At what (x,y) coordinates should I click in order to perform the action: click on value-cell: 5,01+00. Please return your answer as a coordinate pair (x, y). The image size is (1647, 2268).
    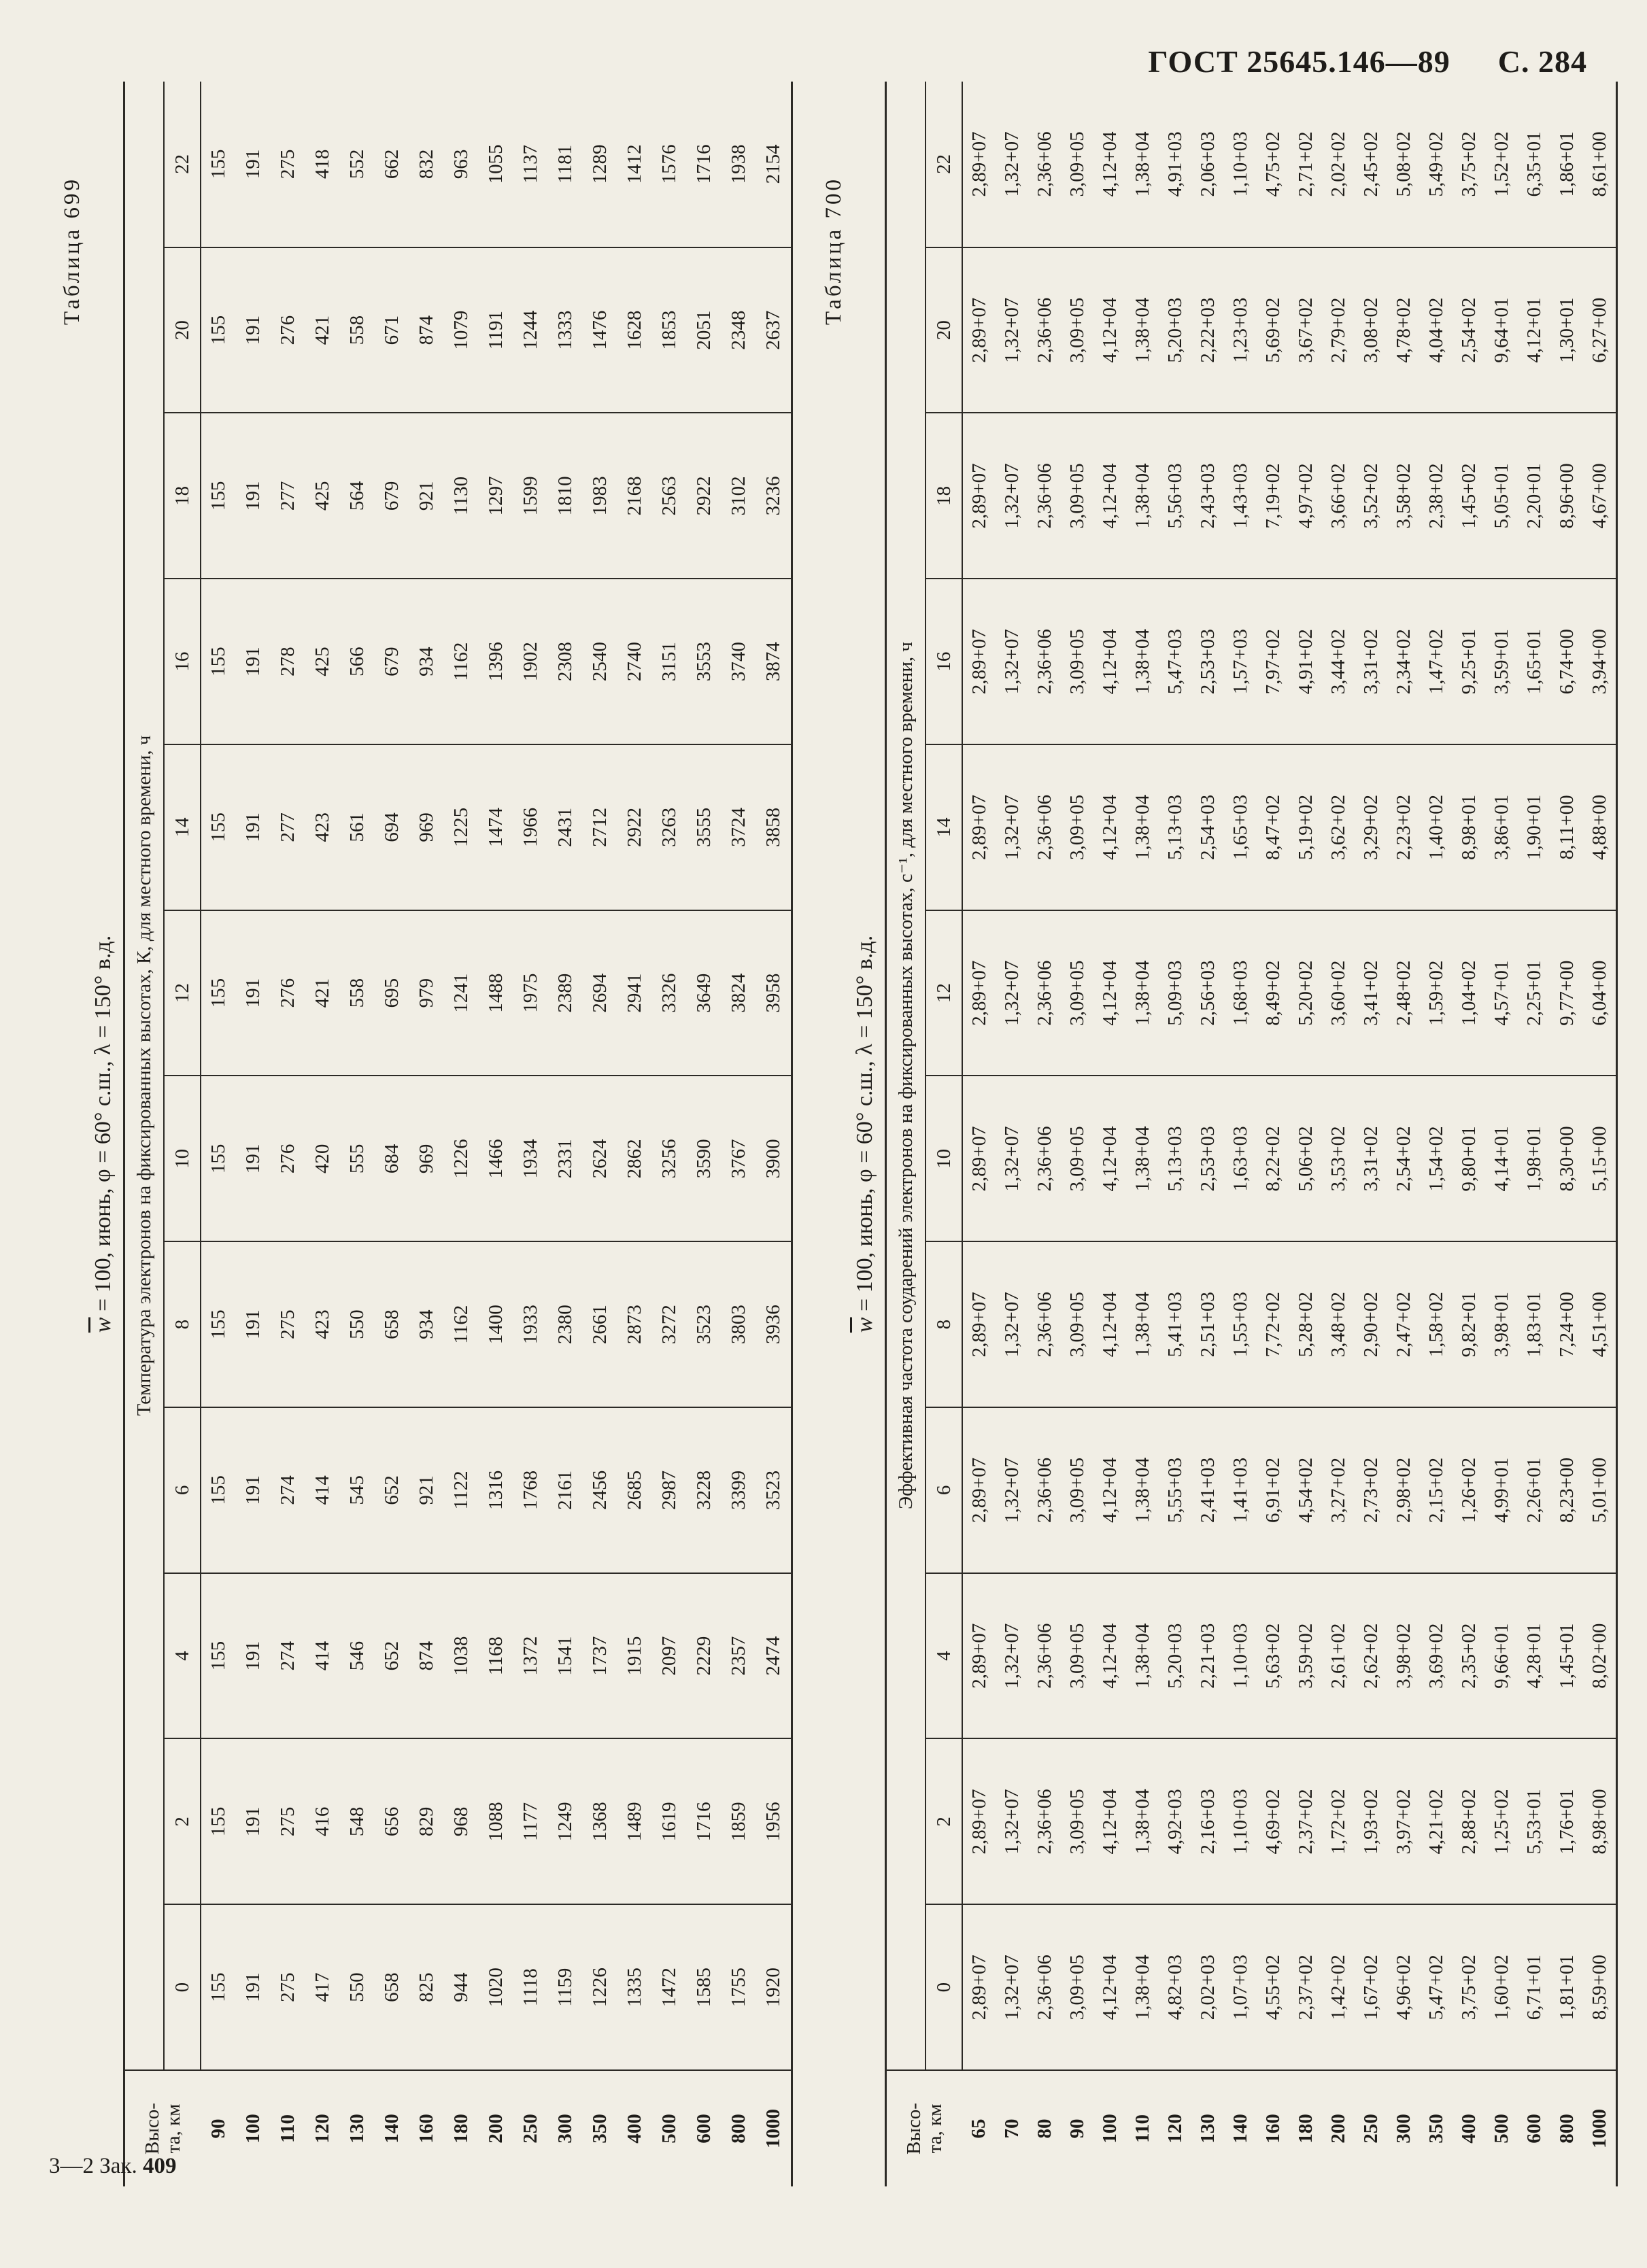
    Looking at the image, I should click on (1600, 1490).